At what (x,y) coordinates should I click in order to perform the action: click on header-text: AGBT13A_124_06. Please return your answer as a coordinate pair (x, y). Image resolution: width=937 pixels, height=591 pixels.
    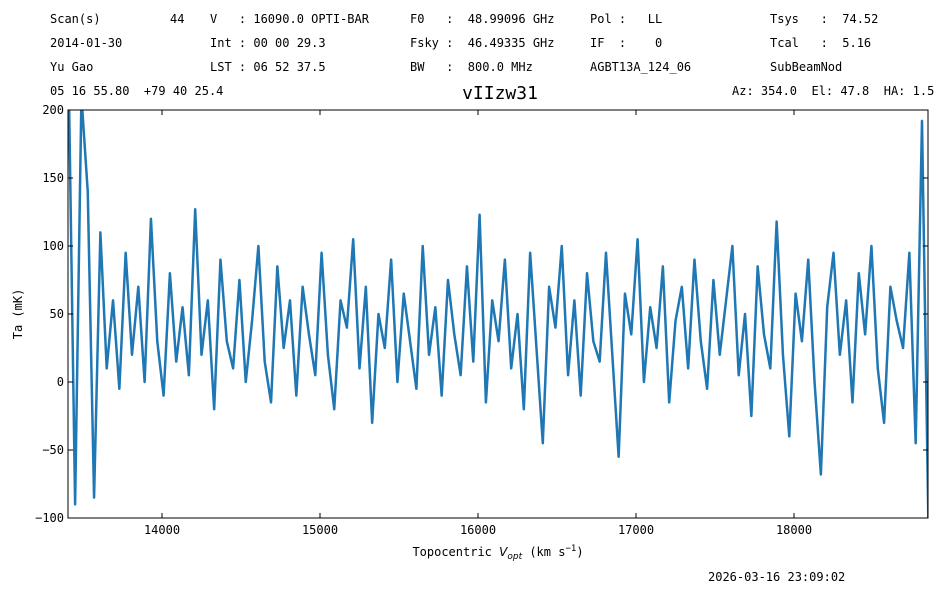
    Looking at the image, I should click on (640, 67).